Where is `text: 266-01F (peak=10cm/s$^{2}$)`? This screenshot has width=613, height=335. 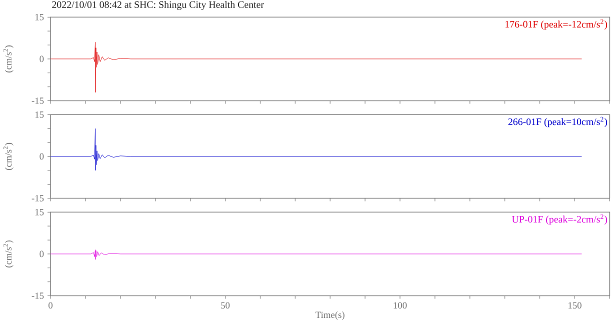
text: 266-01F (peak=10cm/s$^{2}$) is located at coordinates (558, 122).